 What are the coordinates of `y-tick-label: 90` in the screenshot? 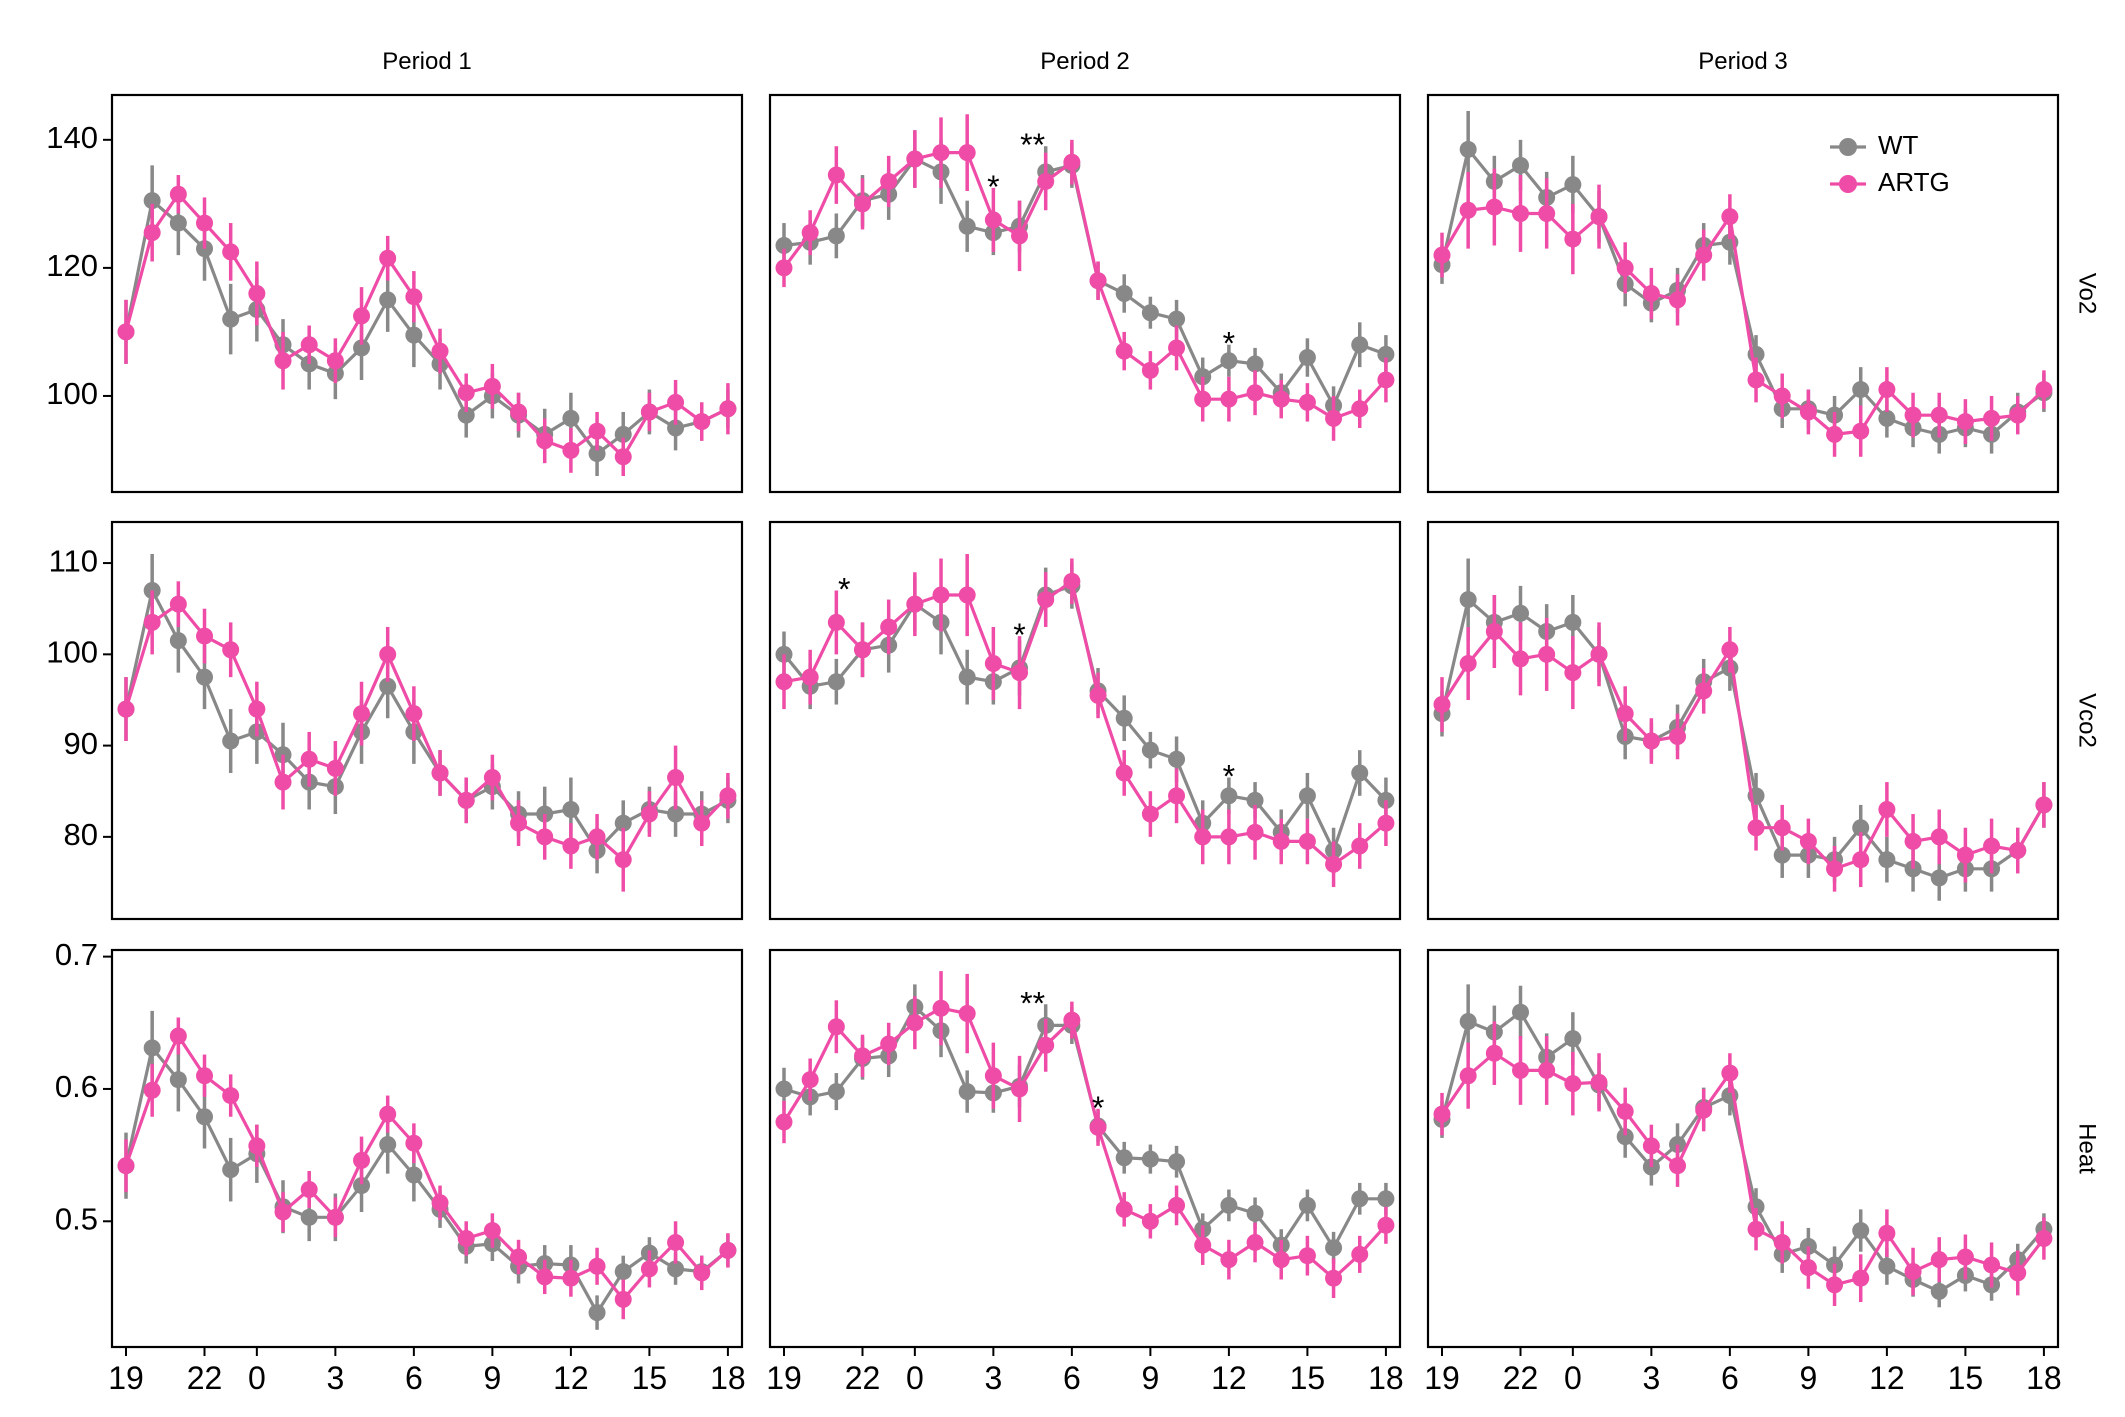 It's located at (81, 743).